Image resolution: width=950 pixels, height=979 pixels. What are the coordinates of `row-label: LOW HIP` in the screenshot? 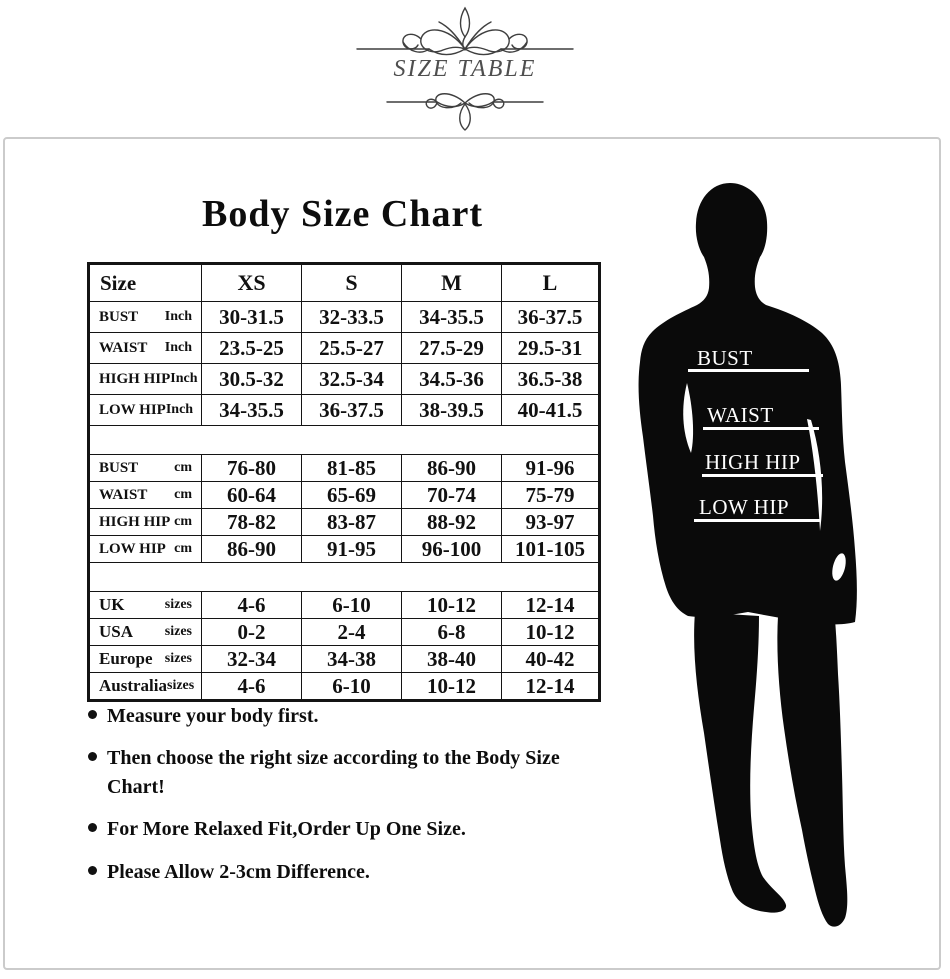 It's located at (132, 409).